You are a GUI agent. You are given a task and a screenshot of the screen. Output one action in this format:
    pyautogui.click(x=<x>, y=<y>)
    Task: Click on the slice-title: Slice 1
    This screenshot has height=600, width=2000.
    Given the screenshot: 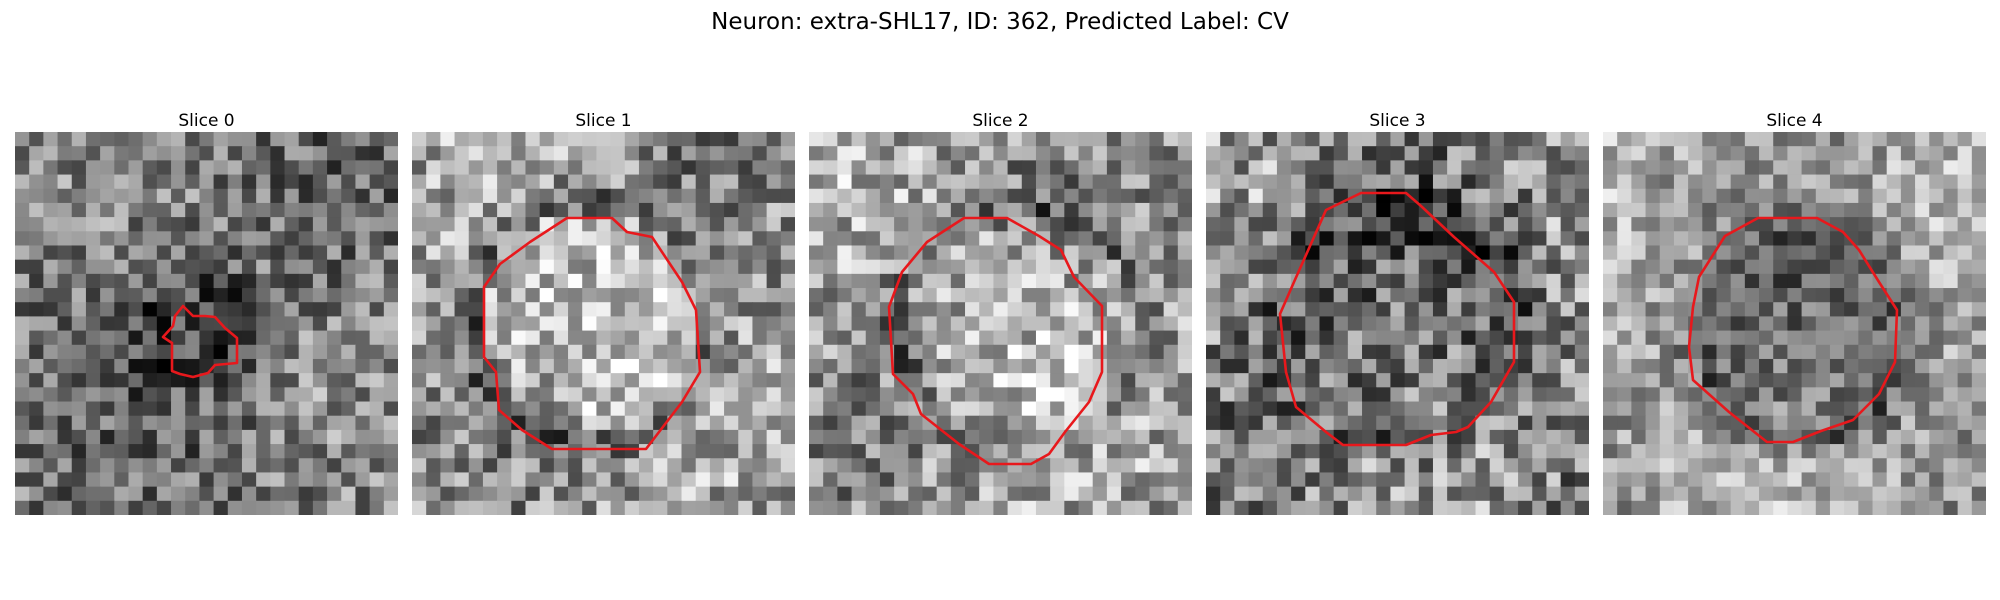 What is the action you would take?
    pyautogui.click(x=603, y=121)
    